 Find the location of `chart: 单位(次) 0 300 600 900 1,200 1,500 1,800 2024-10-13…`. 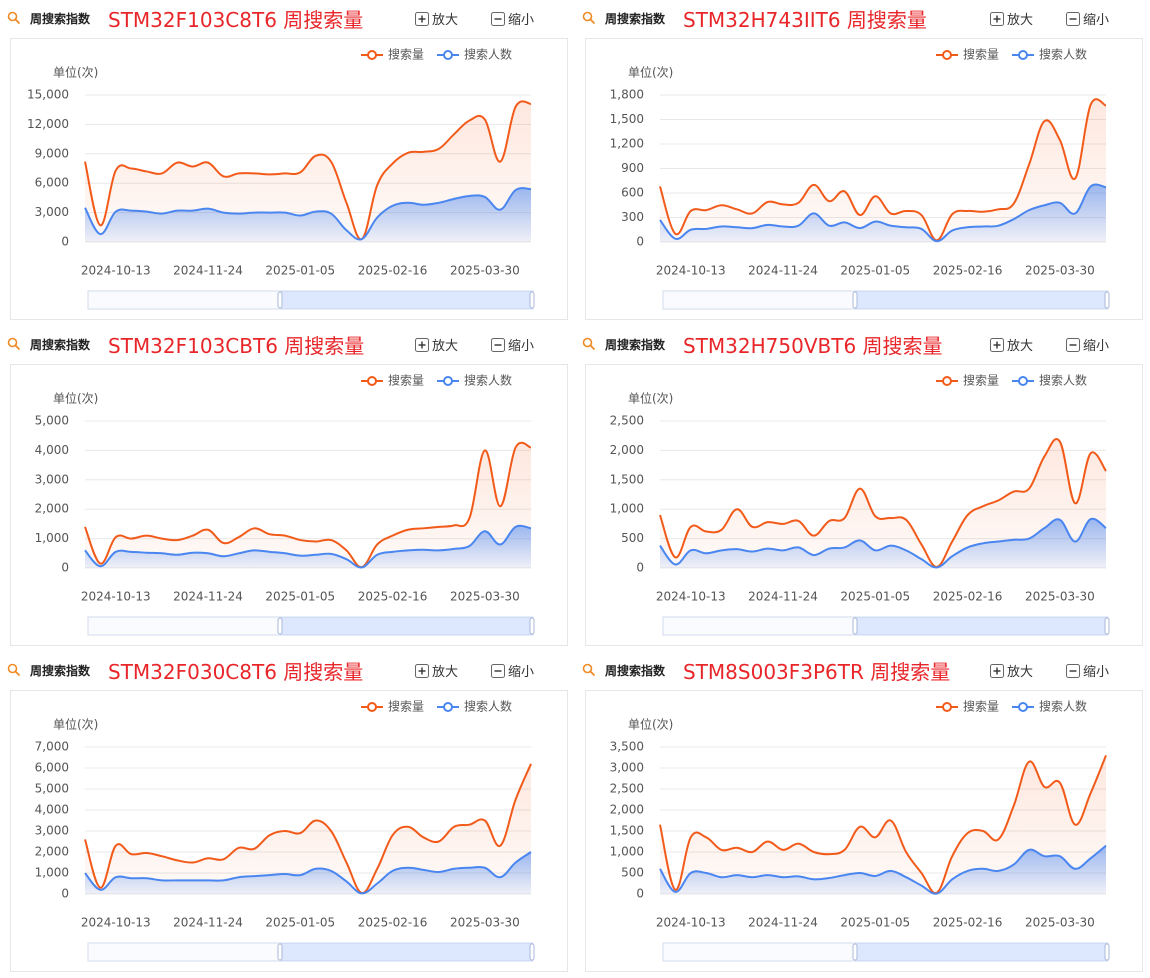

chart: 单位(次) 0 300 600 900 1,200 1,500 1,800 2024-10-13… is located at coordinates (860, 178).